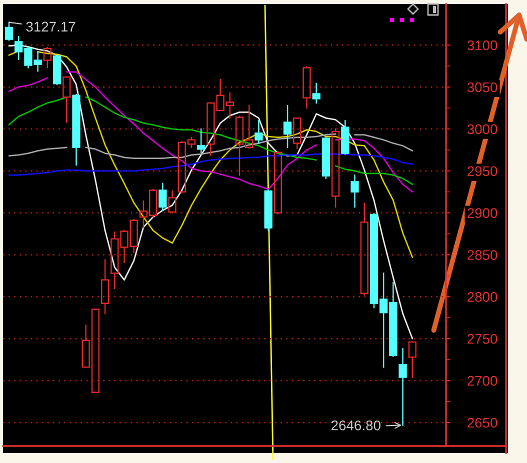  Describe the element at coordinates (483, 297) in the screenshot. I see `y-tick-label: 2800` at that location.